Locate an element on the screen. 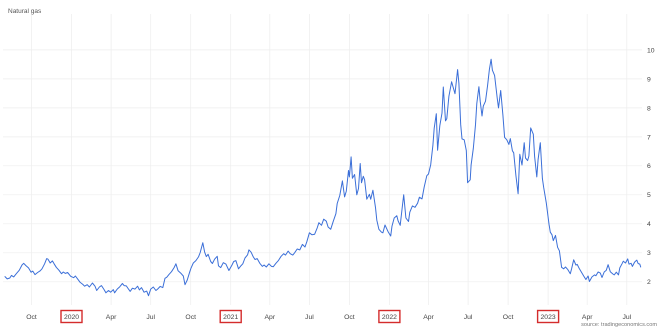 The image size is (659, 329). y-axis: 2 3 4 5 6 7 8 9 10 is located at coordinates (651, 166).